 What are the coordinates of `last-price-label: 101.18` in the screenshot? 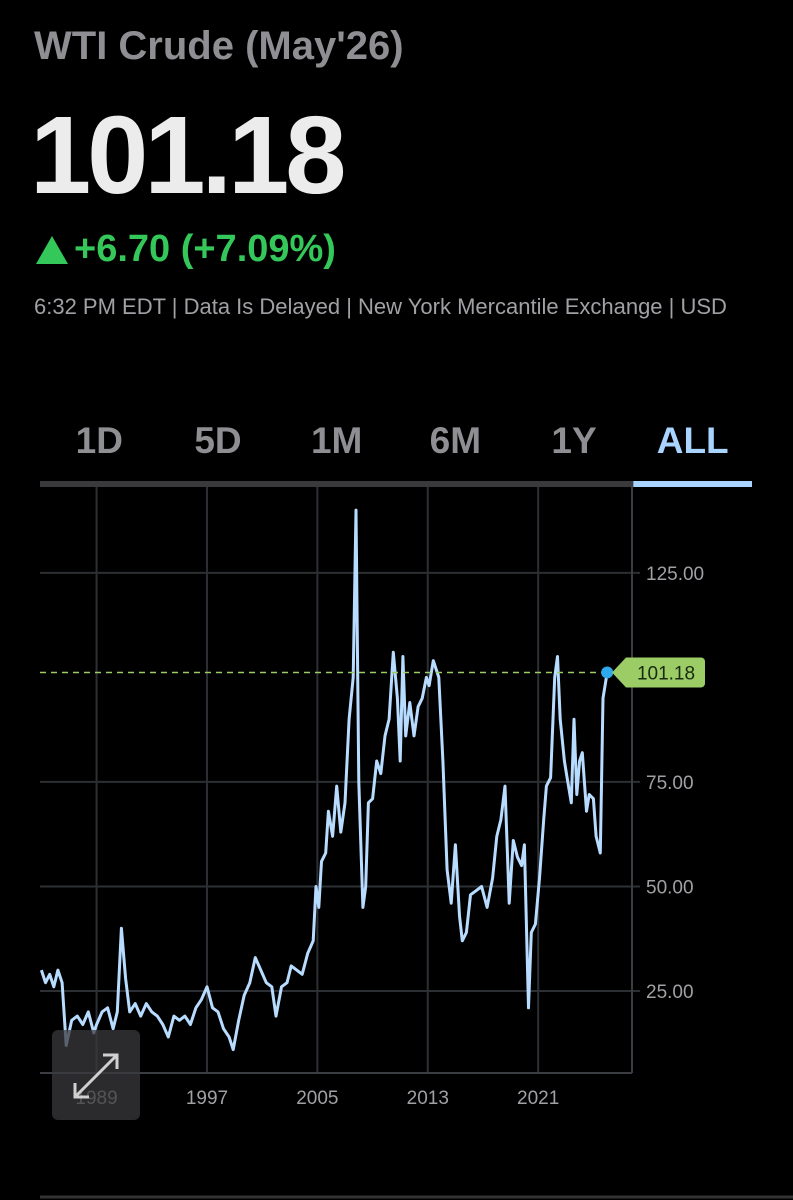 It's located at (666, 673).